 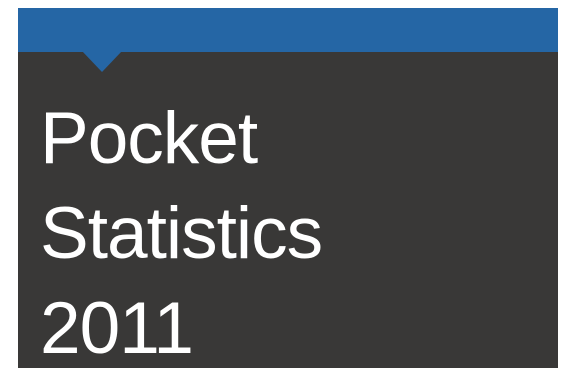 What do you see at coordinates (181, 233) in the screenshot?
I see `title-line-2: Statistics` at bounding box center [181, 233].